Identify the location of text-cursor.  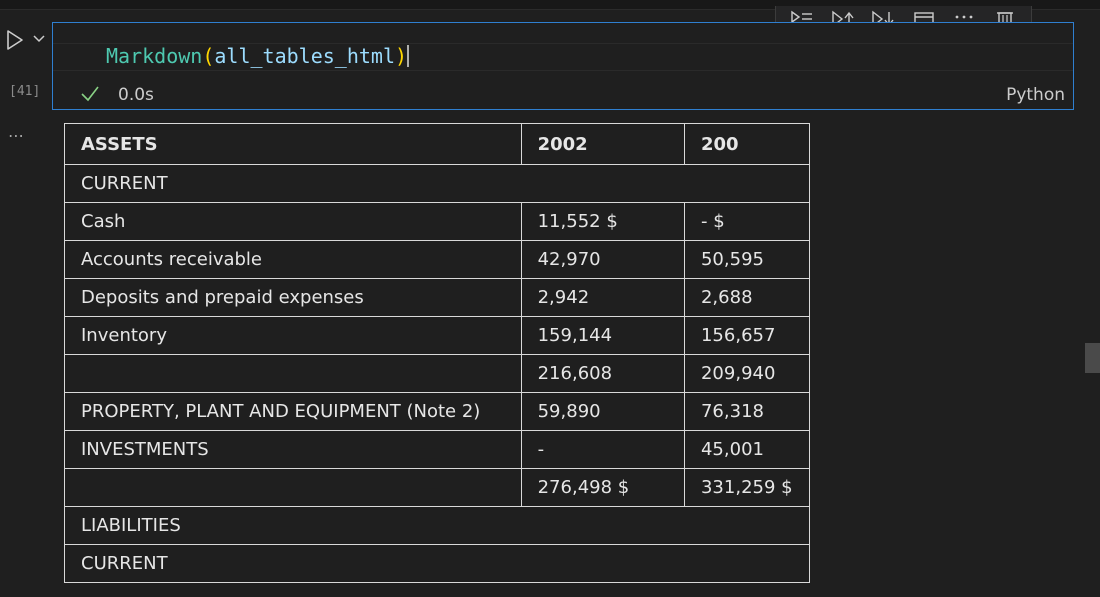
(408, 56).